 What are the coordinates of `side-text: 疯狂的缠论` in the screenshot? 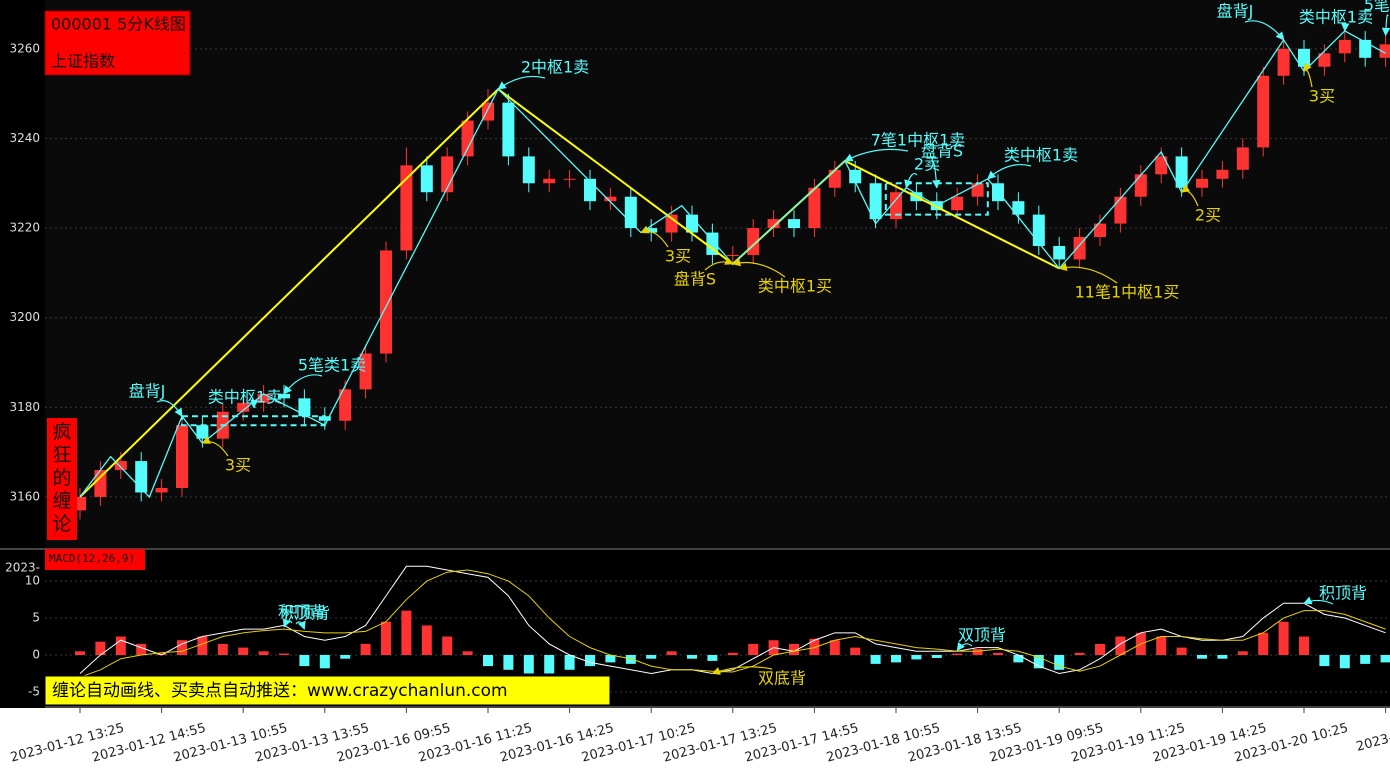 It's located at (61, 478).